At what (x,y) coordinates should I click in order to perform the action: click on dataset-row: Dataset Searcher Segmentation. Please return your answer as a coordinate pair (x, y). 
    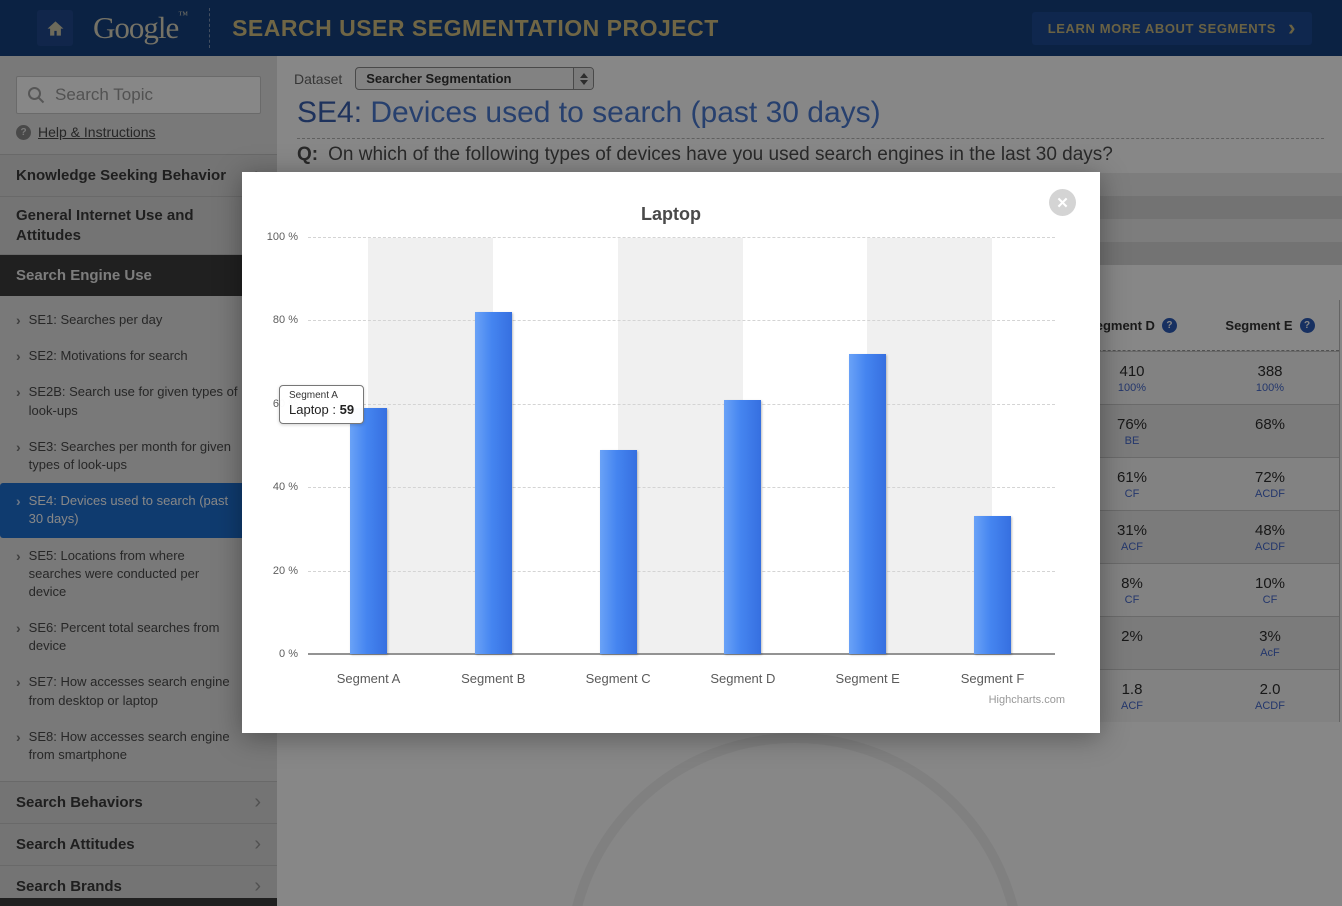
    Looking at the image, I should click on (444, 78).